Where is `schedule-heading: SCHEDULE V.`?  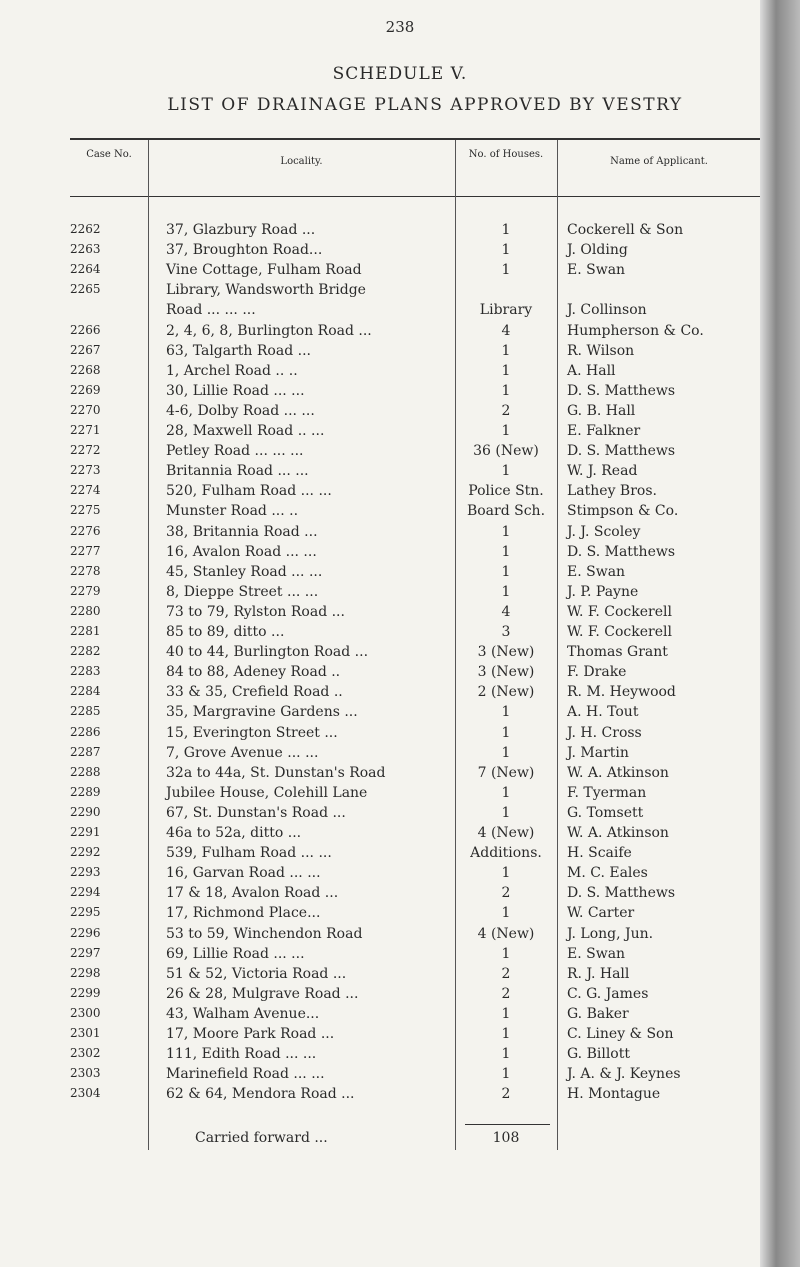 schedule-heading: SCHEDULE V. is located at coordinates (400, 74).